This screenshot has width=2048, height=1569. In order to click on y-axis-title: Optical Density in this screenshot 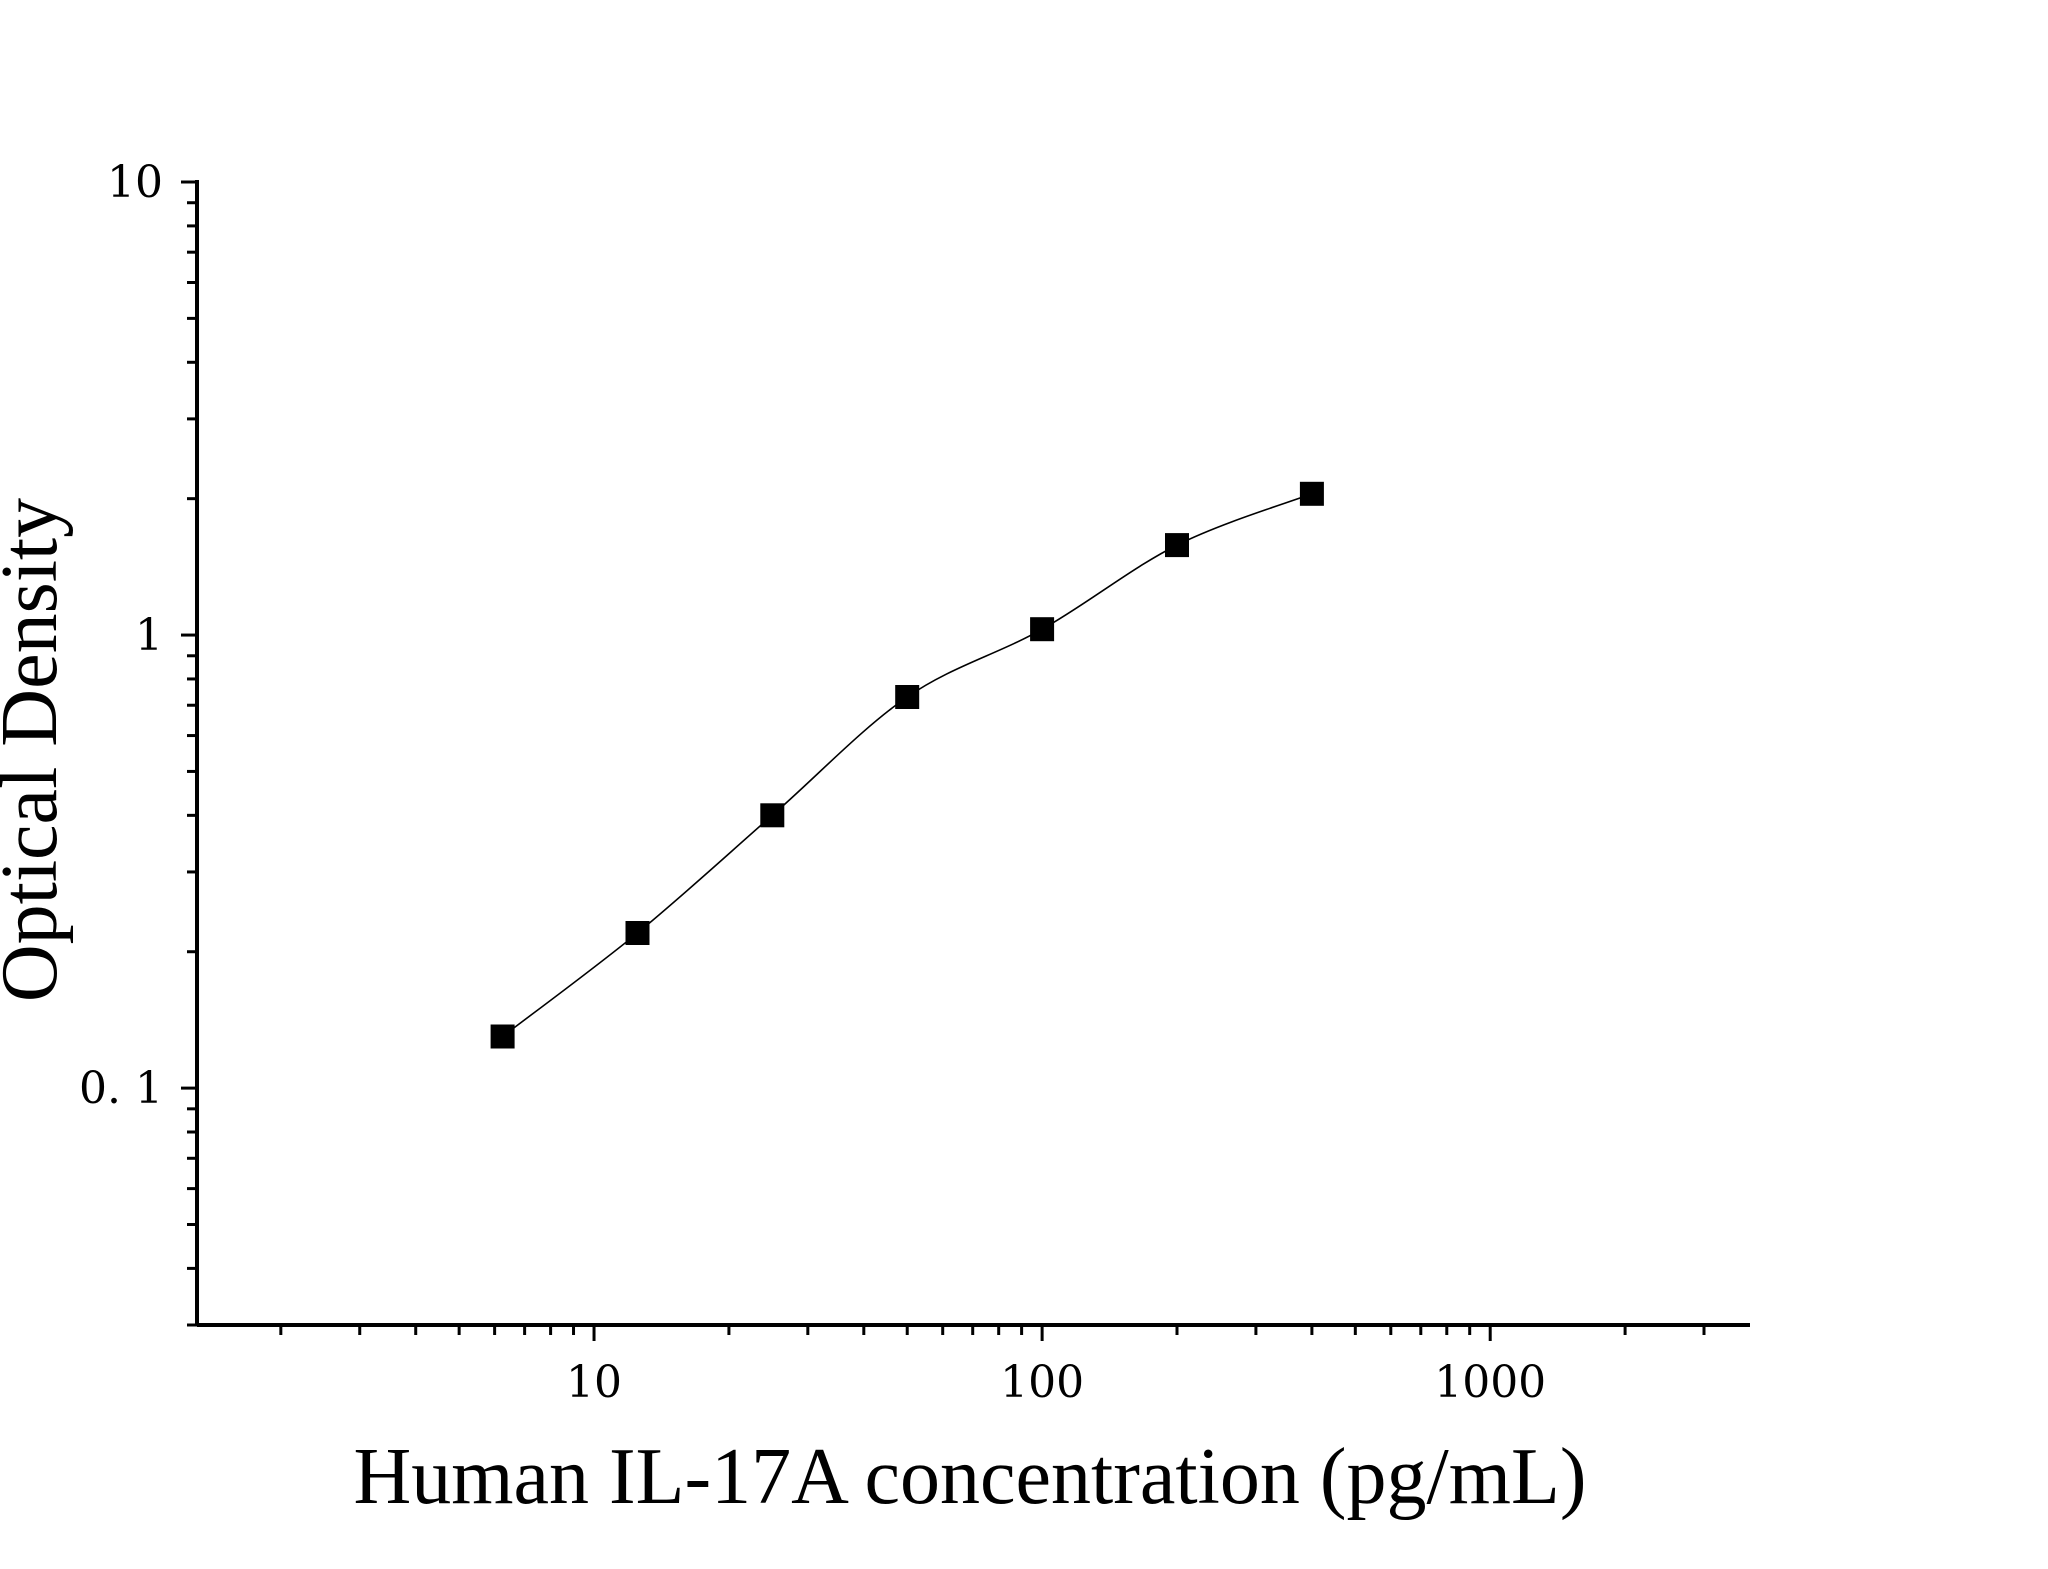, I will do `click(37, 750)`.